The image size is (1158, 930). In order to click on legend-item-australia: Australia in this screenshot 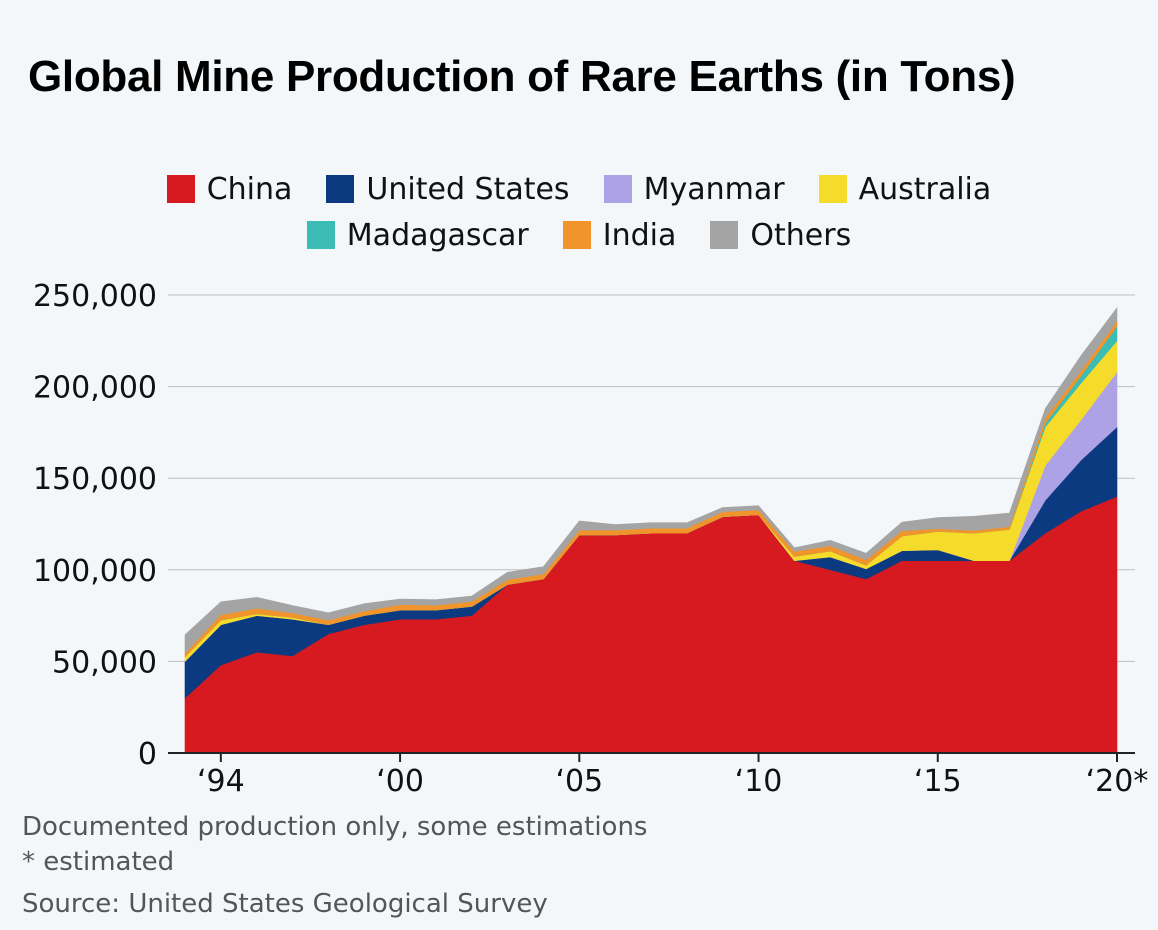, I will do `click(905, 189)`.